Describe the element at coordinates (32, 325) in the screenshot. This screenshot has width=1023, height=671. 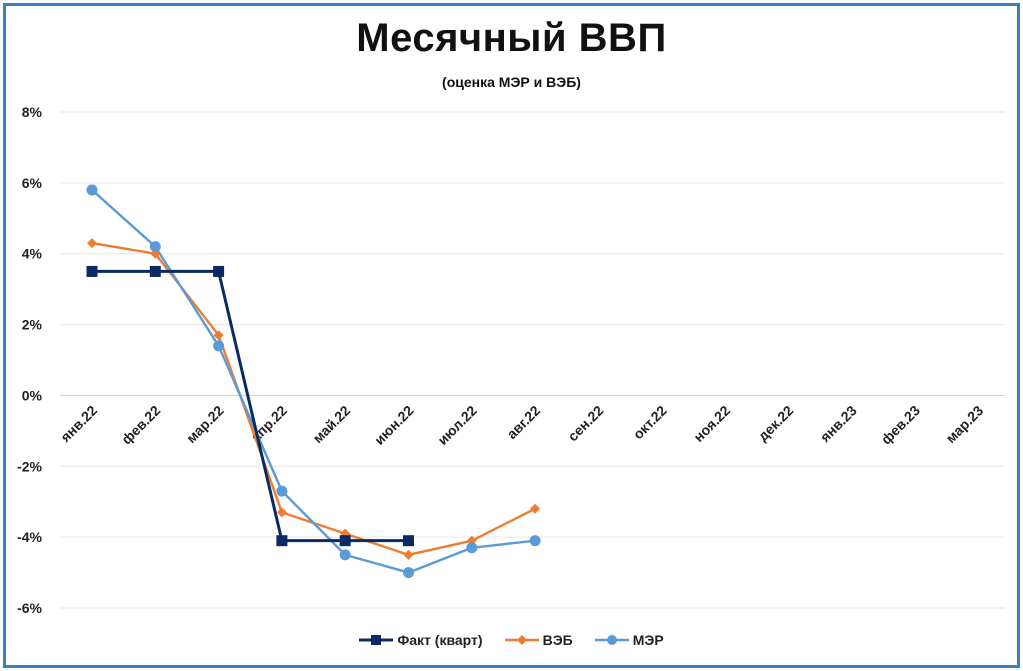
I see `y-tick-label: 2%` at that location.